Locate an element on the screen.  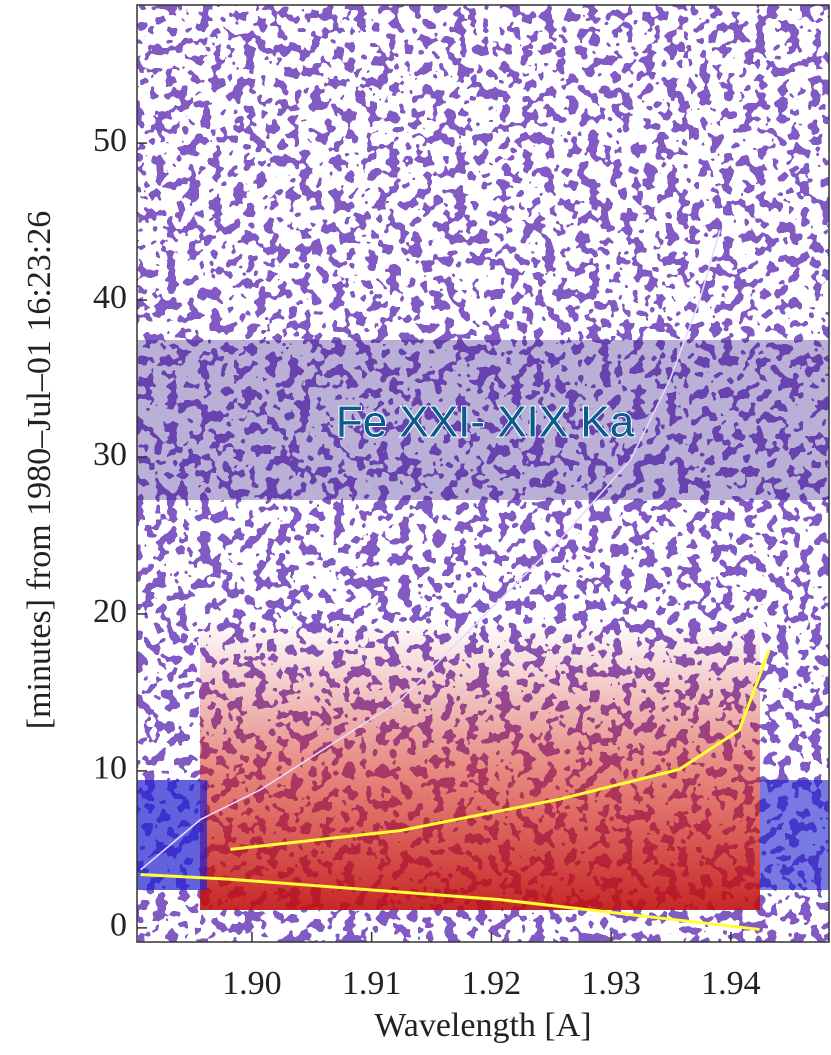
x-tick-label: 1.92 is located at coordinates (492, 983).